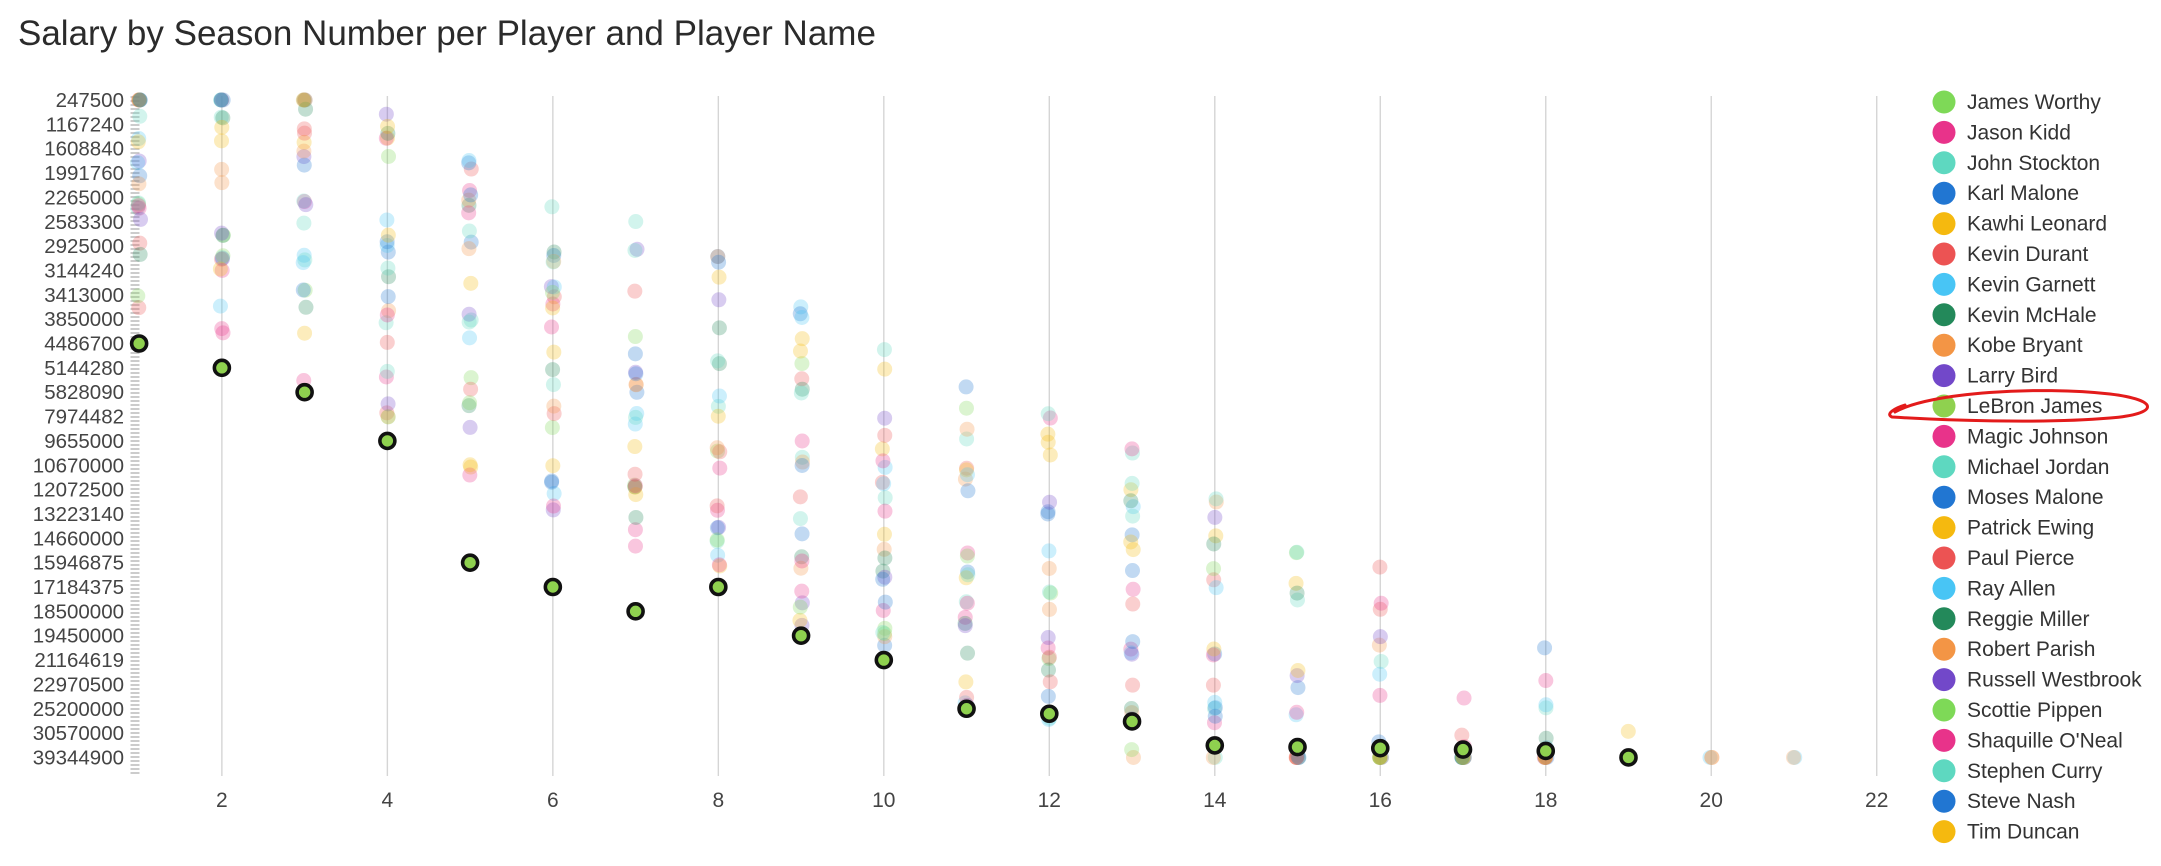 Image resolution: width=2161 pixels, height=866 pixels. What do you see at coordinates (2011, 619) in the screenshot?
I see `legend-item: Reggie Miller` at bounding box center [2011, 619].